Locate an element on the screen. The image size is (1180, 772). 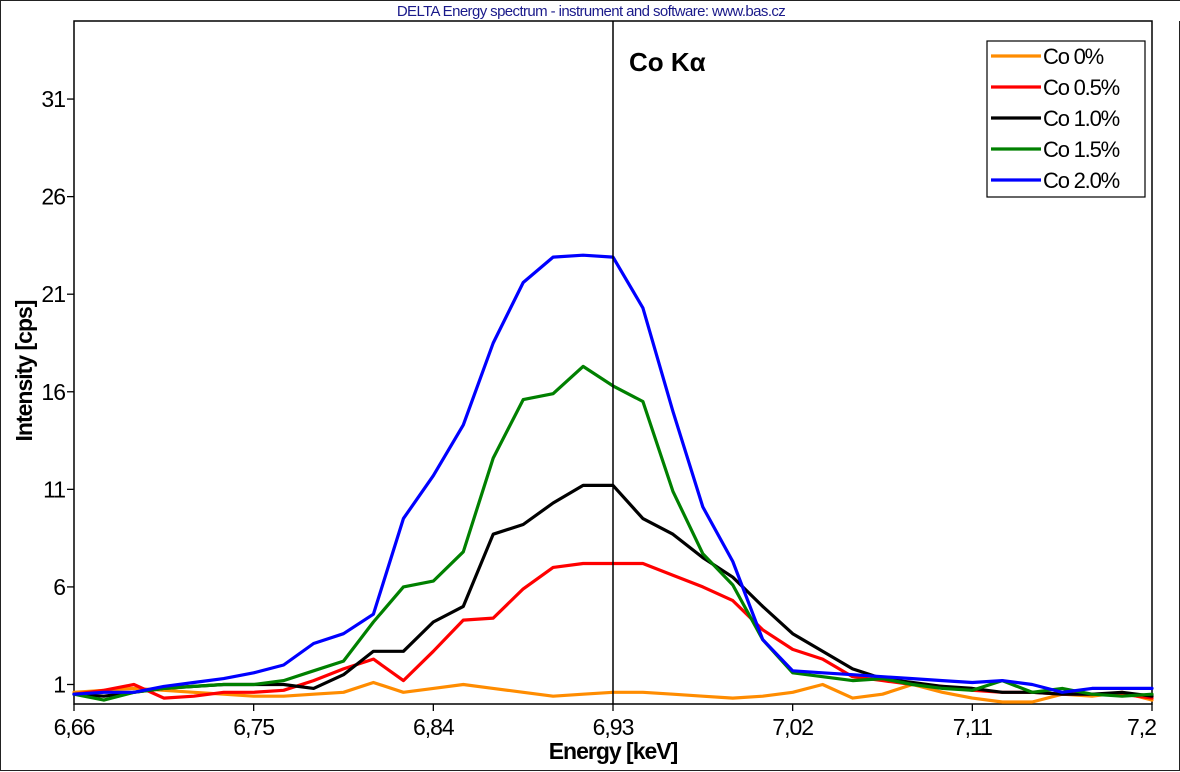
title-bar is located at coordinates (590, 11).